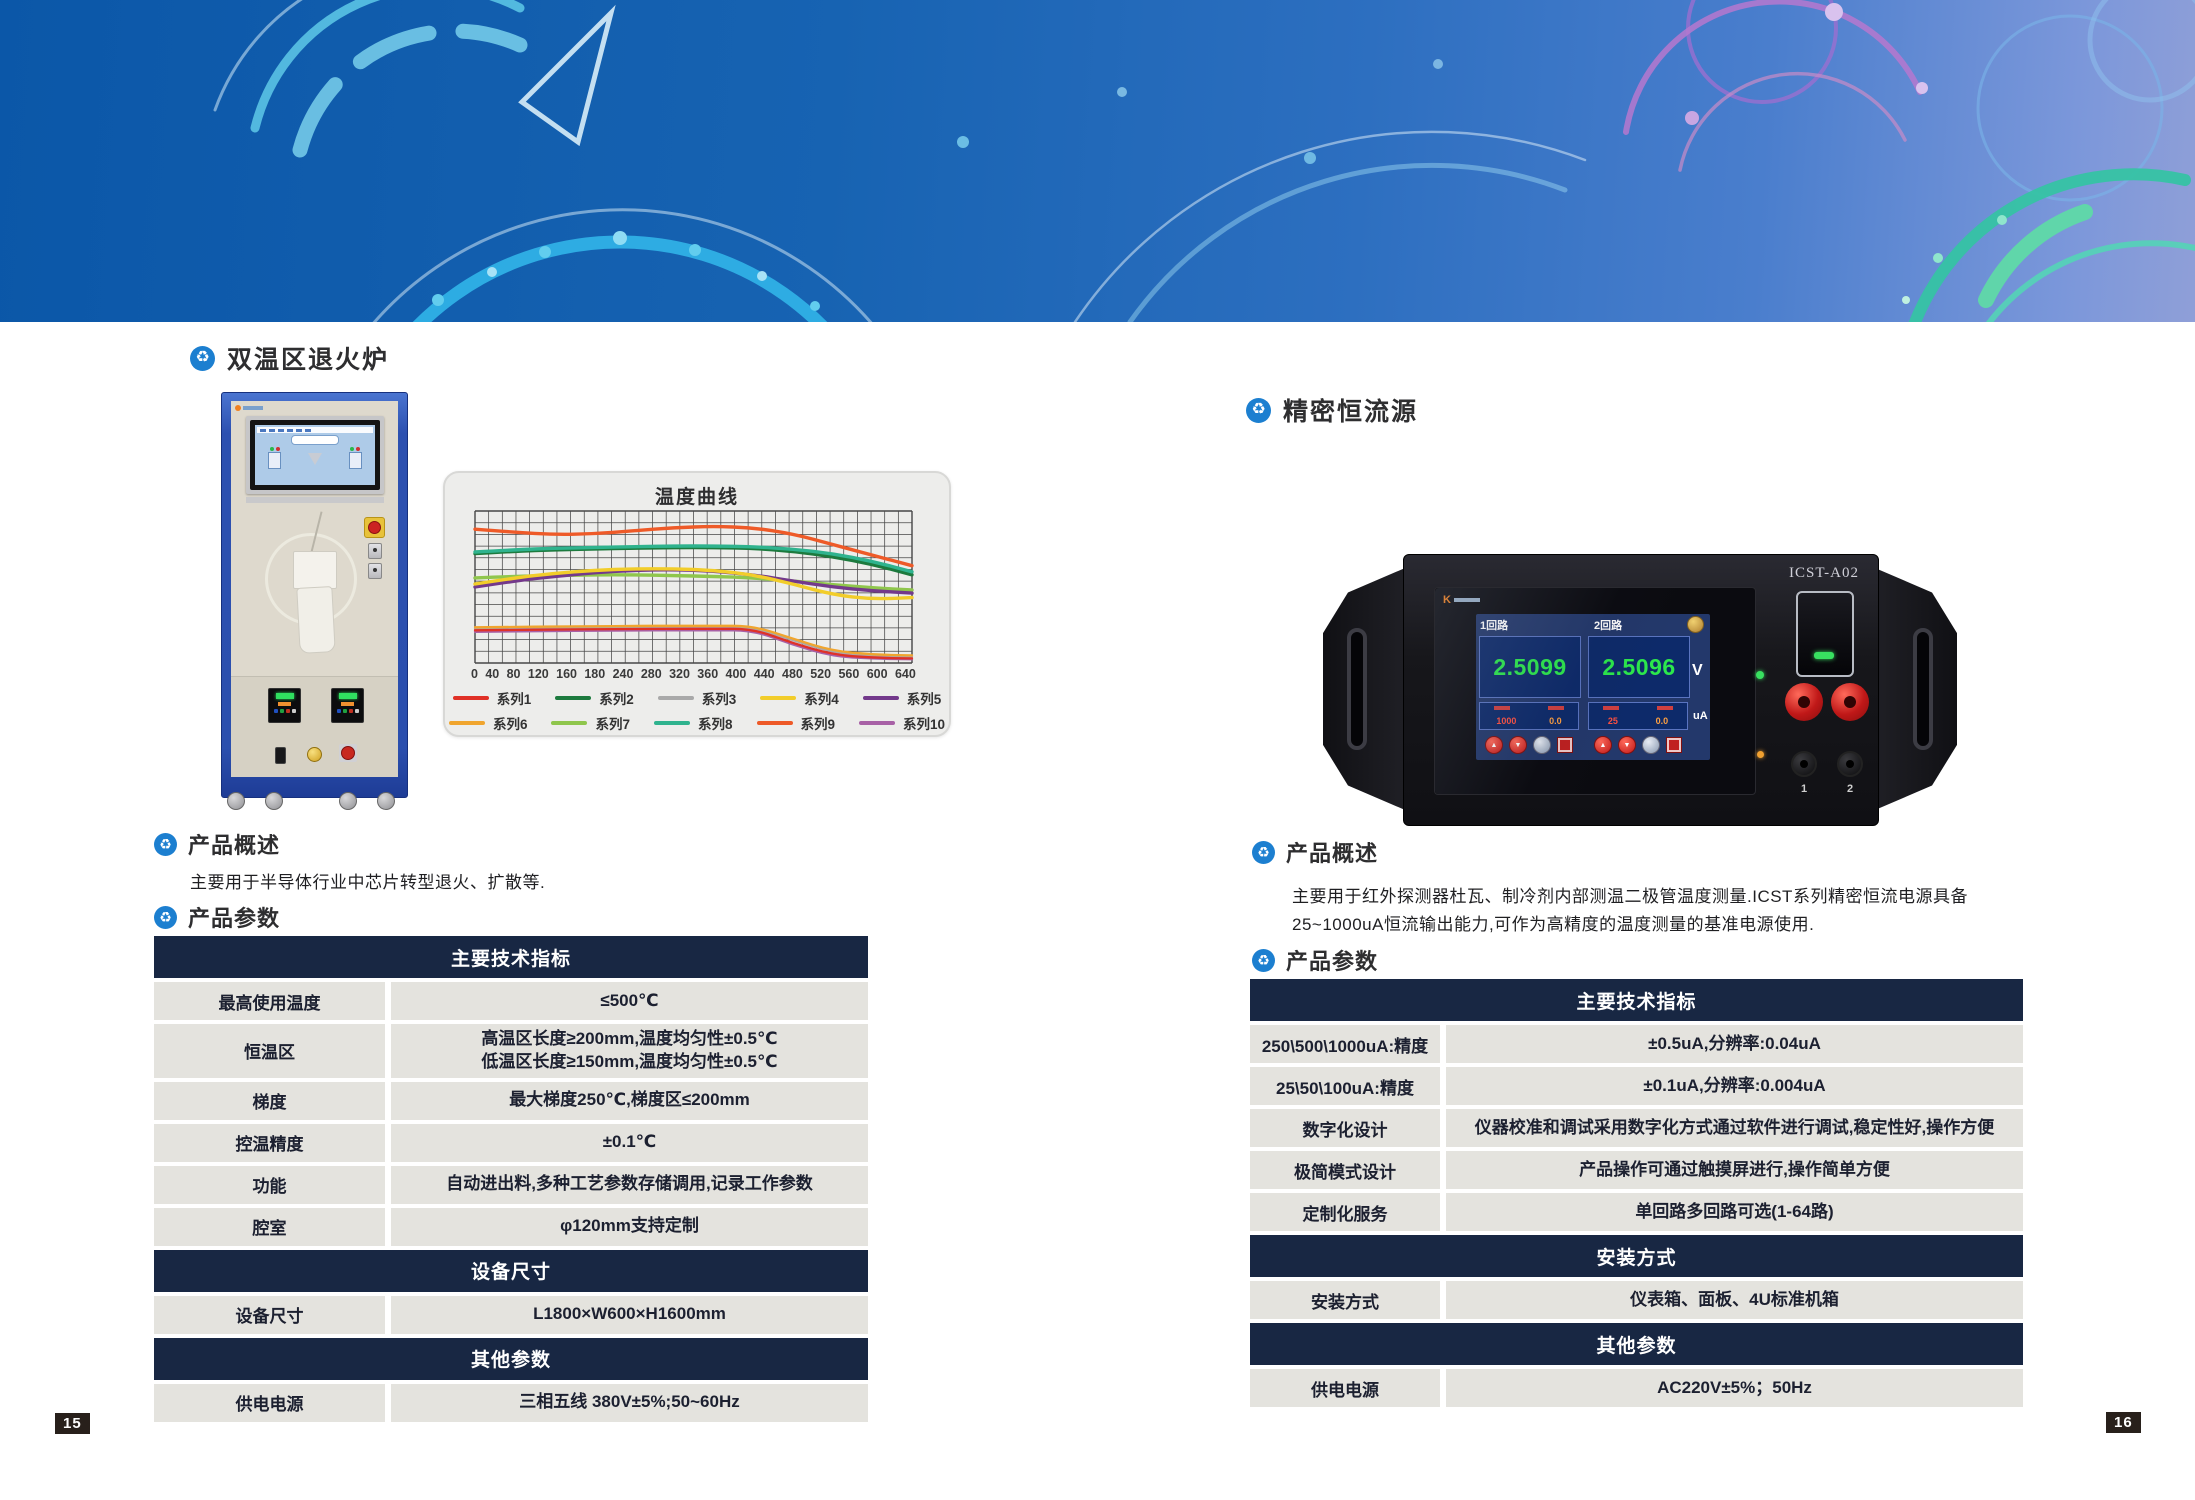 This screenshot has height=1500, width=2195. What do you see at coordinates (368, 882) in the screenshot?
I see `left-overview-text: 主要用于半导体行业中芯片转型退火、扩散等.` at bounding box center [368, 882].